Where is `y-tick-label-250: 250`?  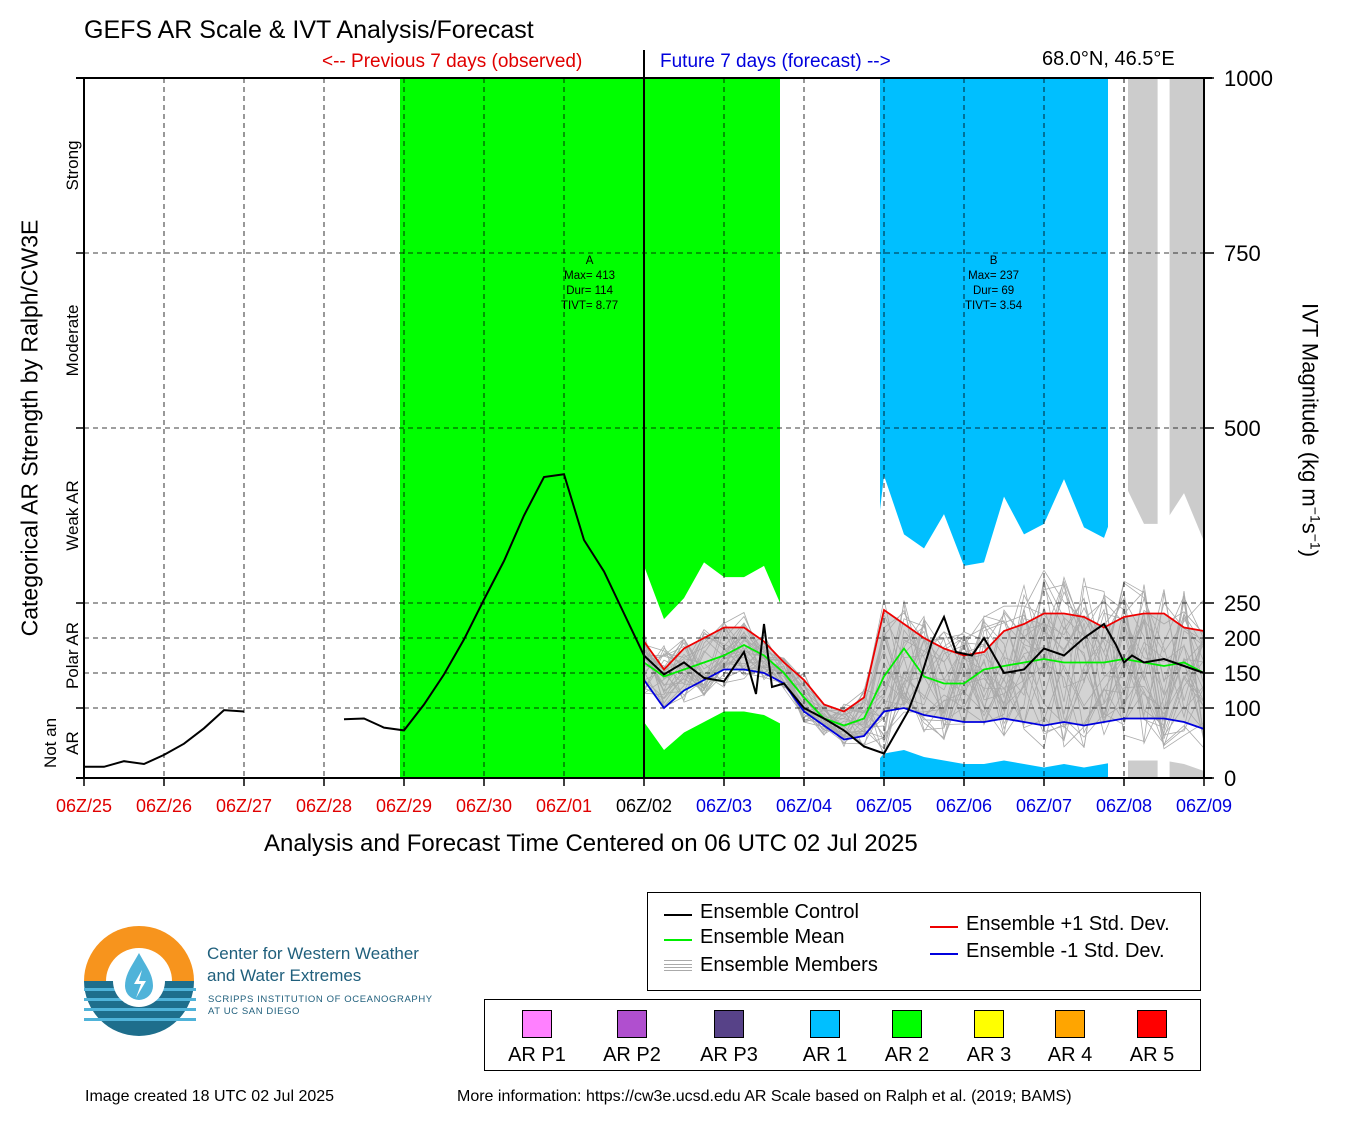 y-tick-label-250: 250 is located at coordinates (1242, 603).